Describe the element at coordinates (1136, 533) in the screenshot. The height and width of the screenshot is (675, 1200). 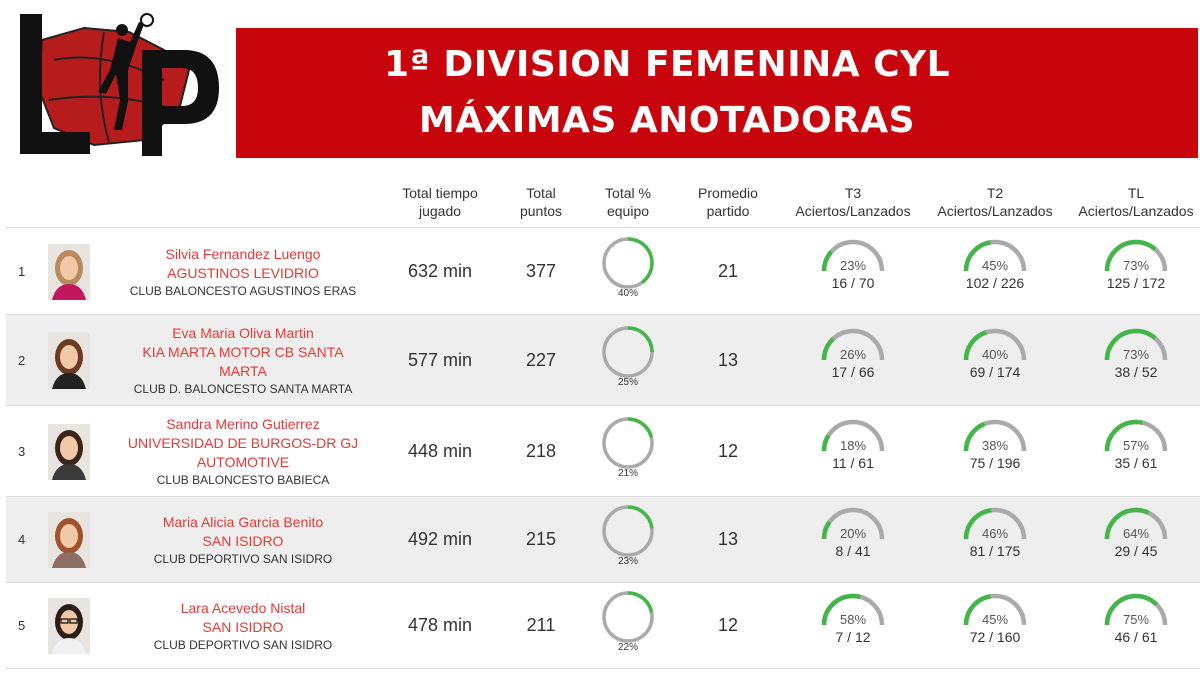
I see `tl-pct-label: 64%` at that location.